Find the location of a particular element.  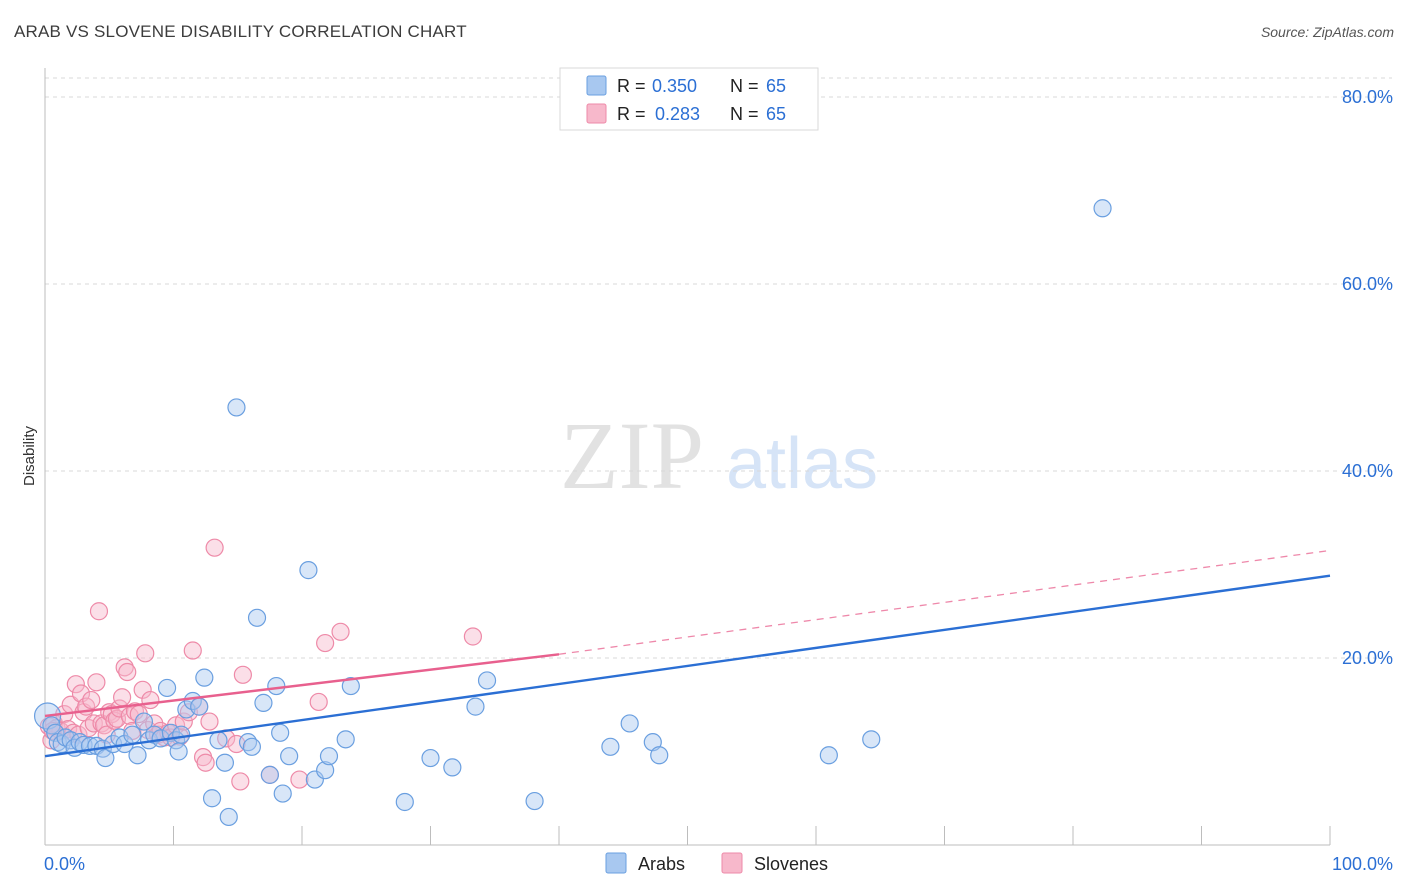

x-ticks is located at coordinates (752, 835).